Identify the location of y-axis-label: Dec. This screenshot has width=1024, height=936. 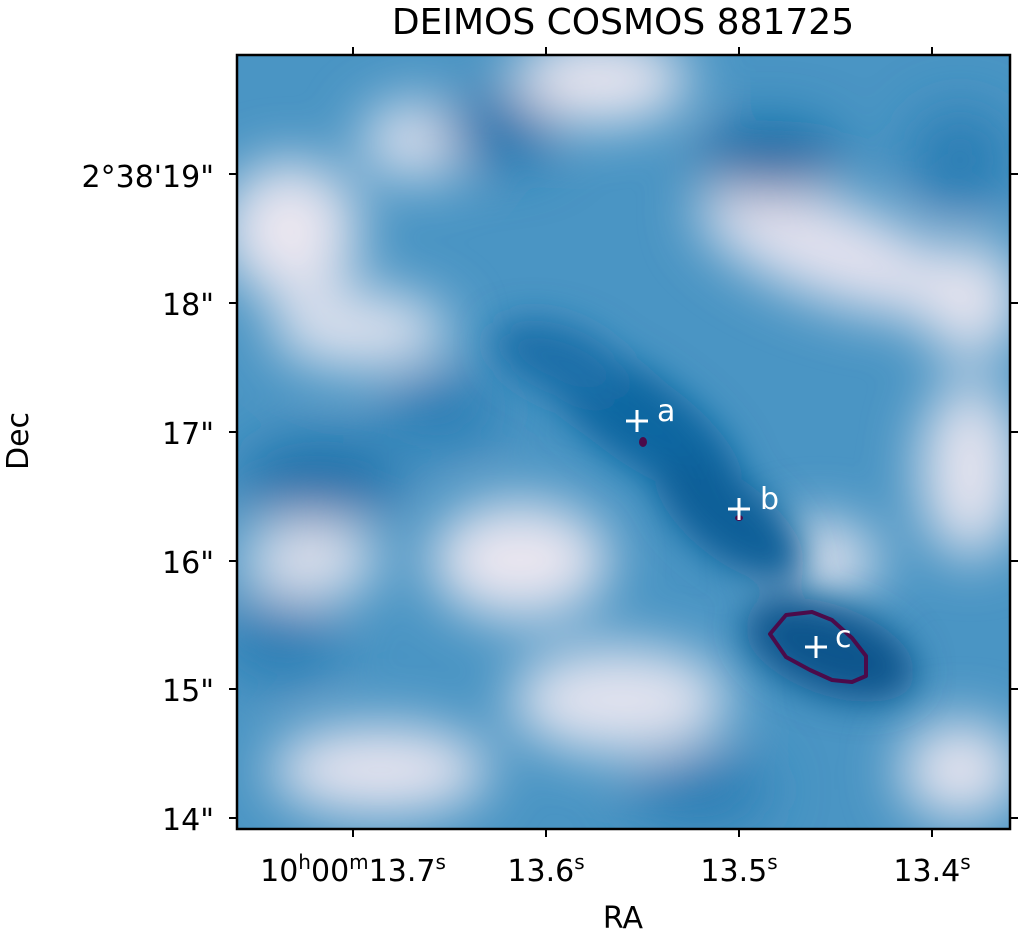
(18, 441).